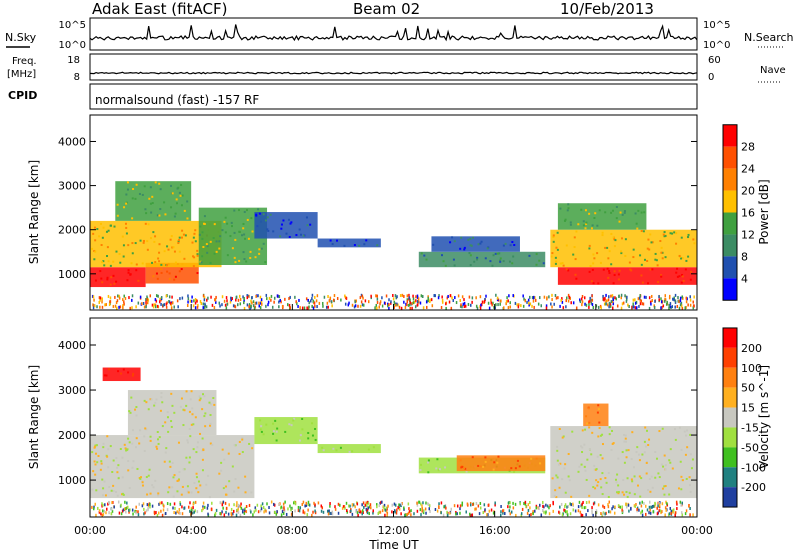  I want to click on colorbar-tick-label: 12, so click(748, 234).